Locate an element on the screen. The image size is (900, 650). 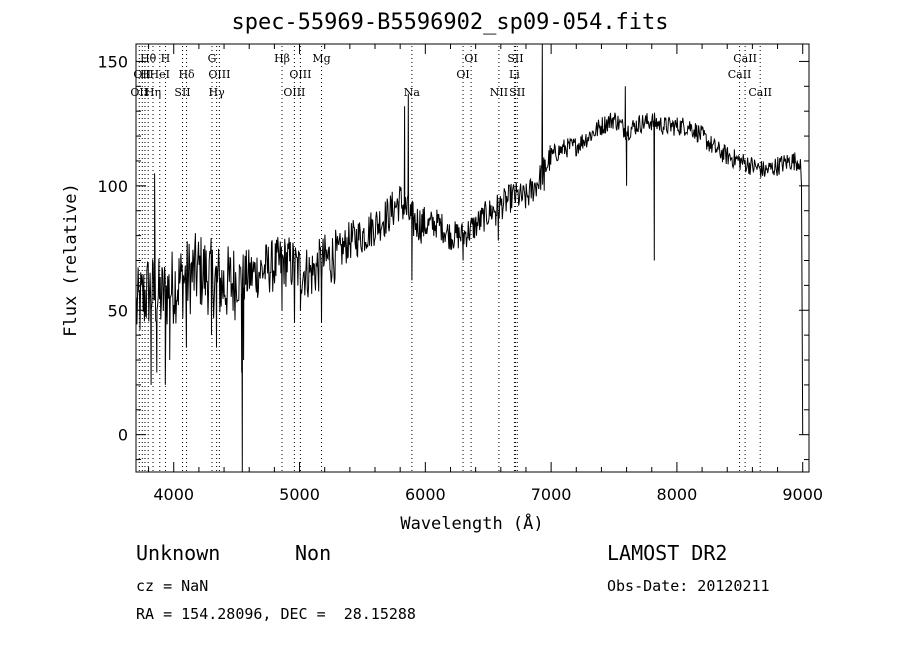
line-marker-label: HeI is located at coordinates (160, 74).